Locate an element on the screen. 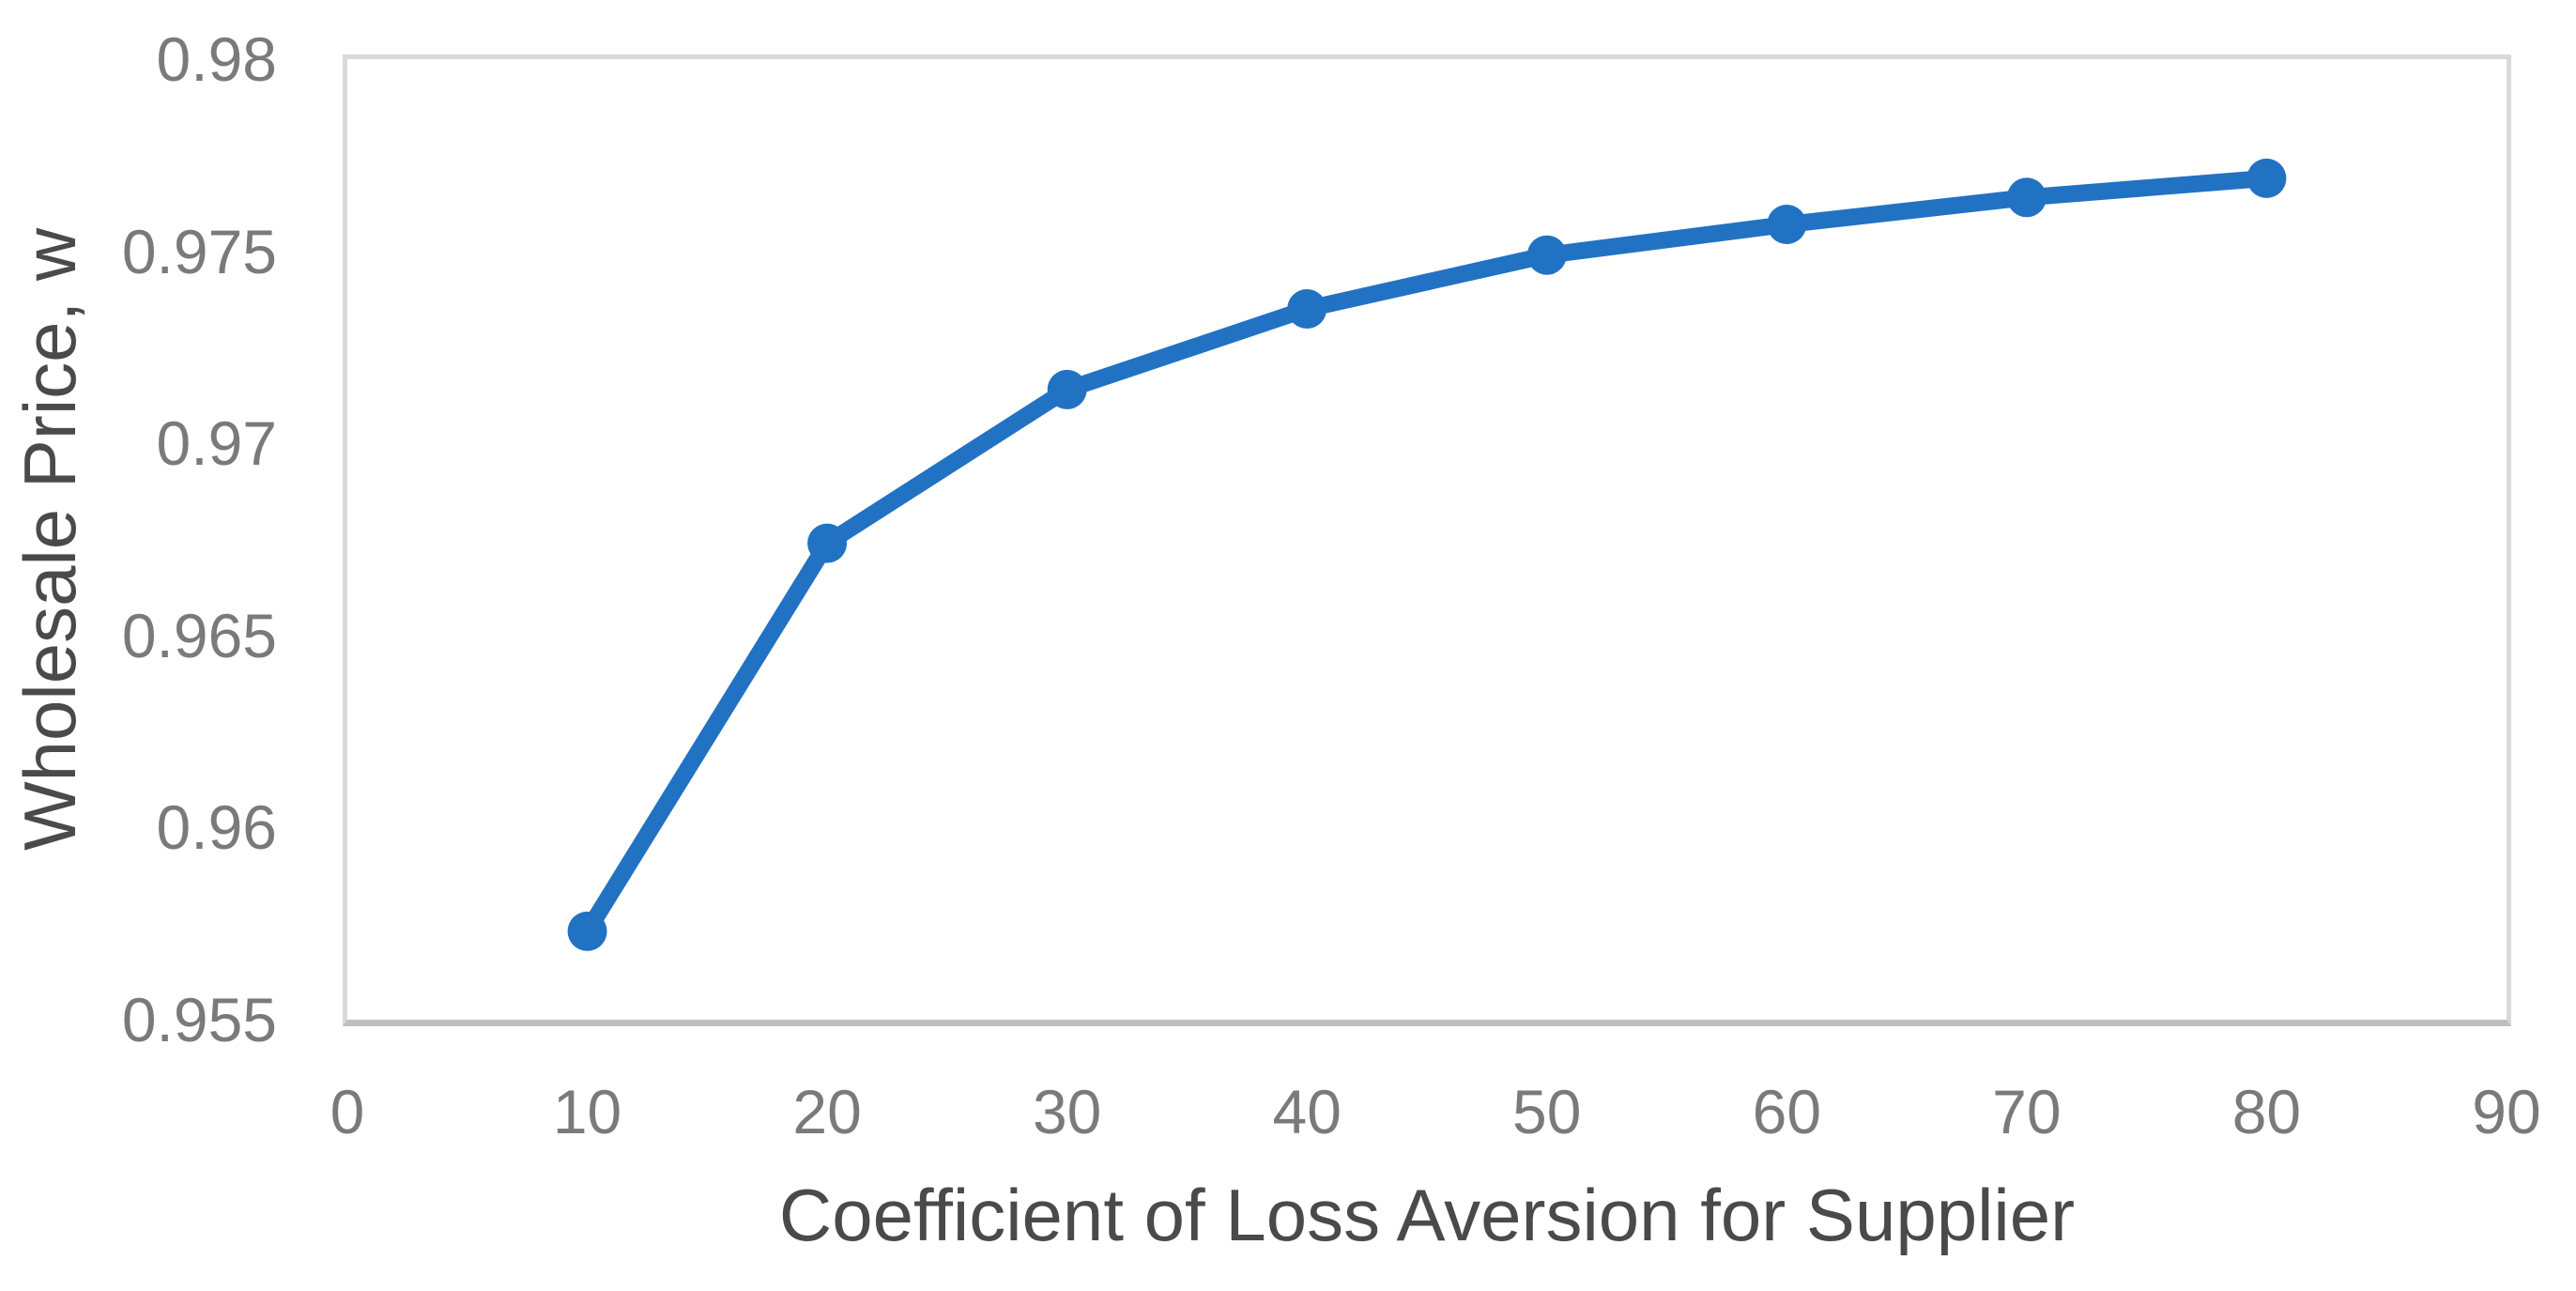  y-tick-label: 0.965 is located at coordinates (199, 635).